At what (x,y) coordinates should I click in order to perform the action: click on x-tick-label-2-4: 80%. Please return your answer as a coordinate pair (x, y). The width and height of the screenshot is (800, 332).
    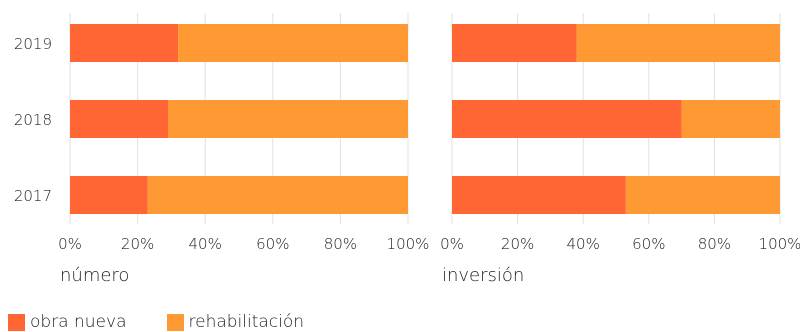
    Looking at the image, I should click on (714, 244).